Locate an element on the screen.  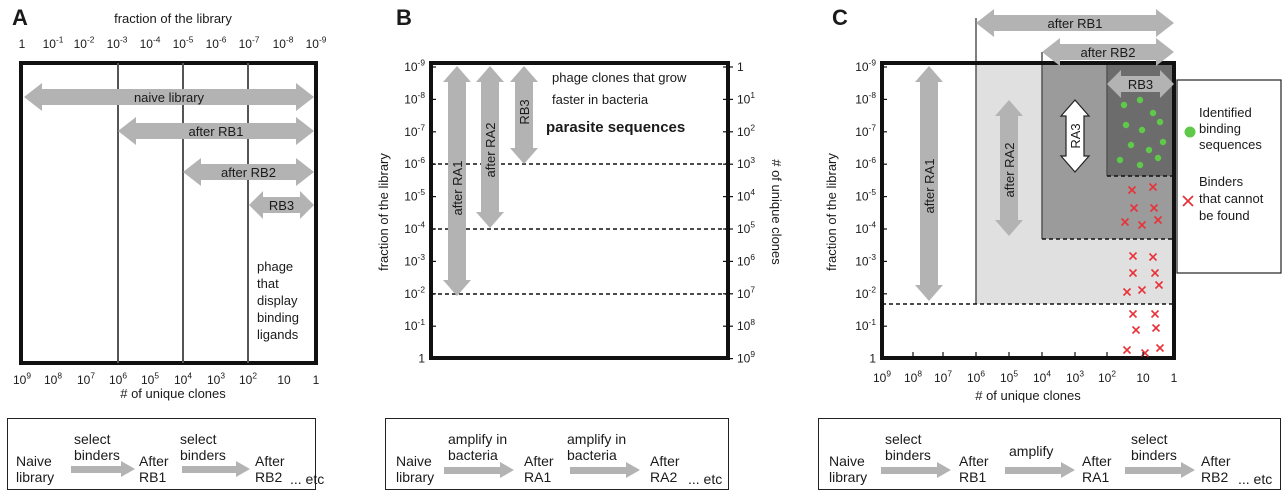
c-bottom-tick-2: 10⁷ is located at coordinates (943, 377).